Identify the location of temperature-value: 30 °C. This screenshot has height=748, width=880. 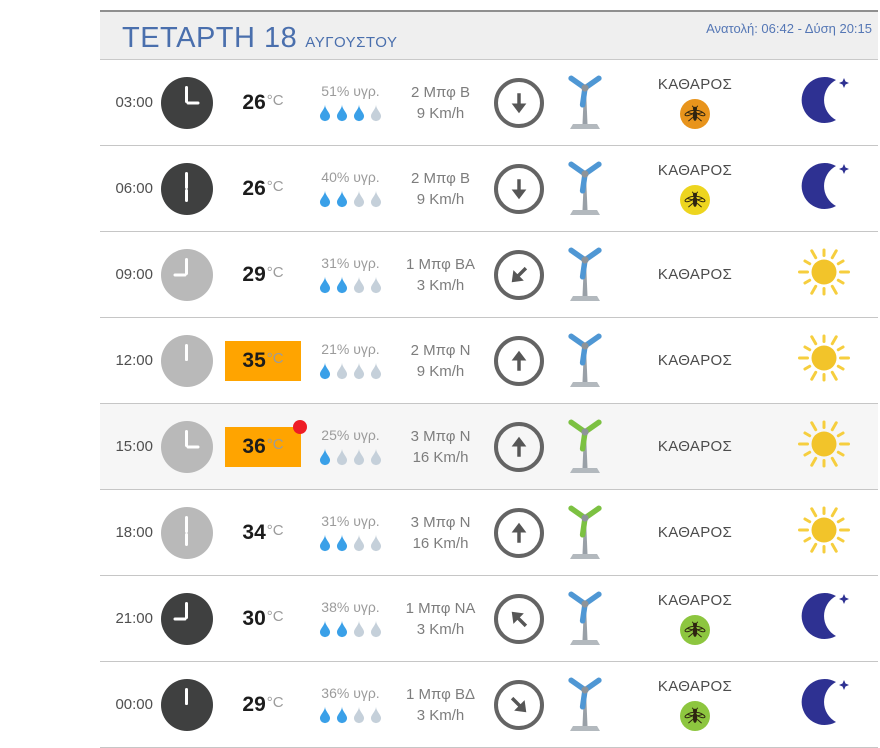
(262, 619).